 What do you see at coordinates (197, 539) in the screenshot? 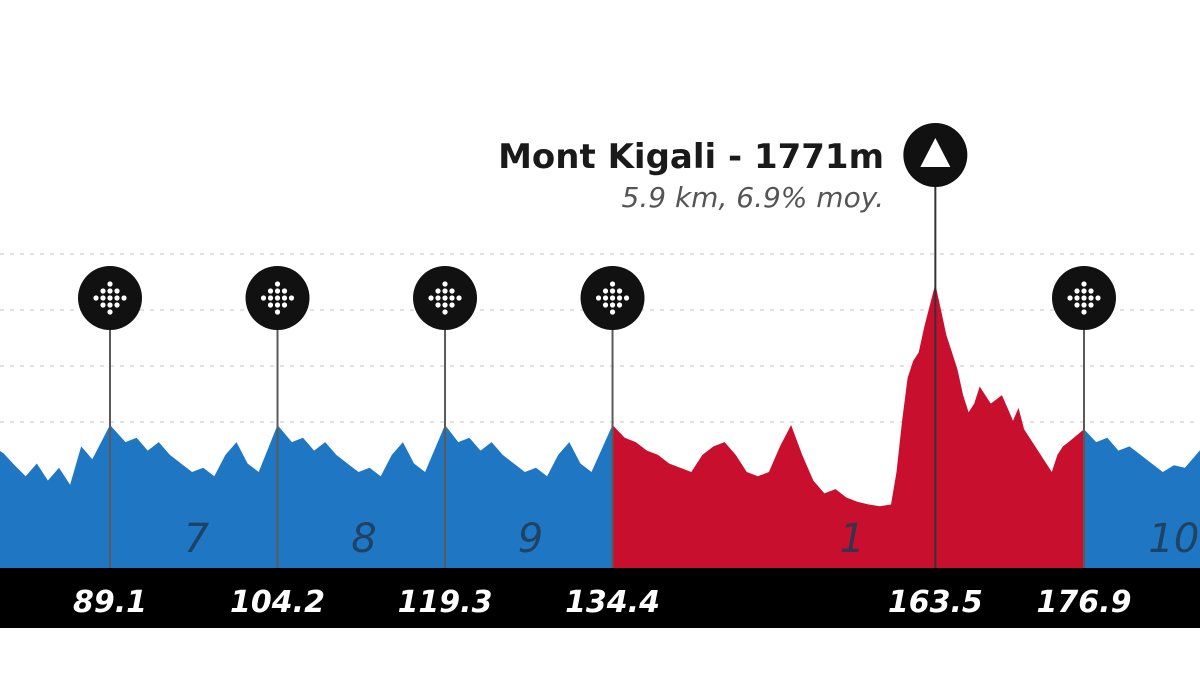
I see `lap-label: 7` at bounding box center [197, 539].